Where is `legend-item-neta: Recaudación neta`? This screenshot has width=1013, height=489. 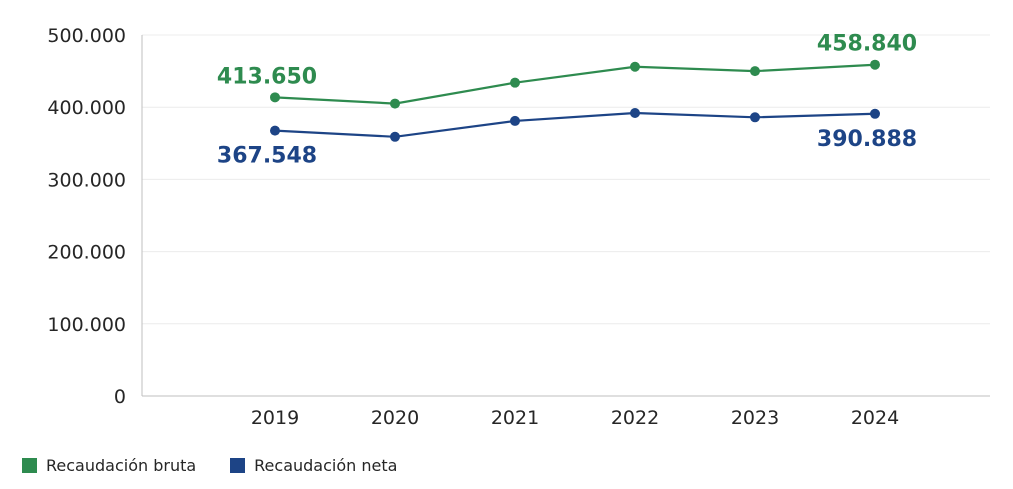
legend-item-neta: Recaudación neta is located at coordinates (313, 465).